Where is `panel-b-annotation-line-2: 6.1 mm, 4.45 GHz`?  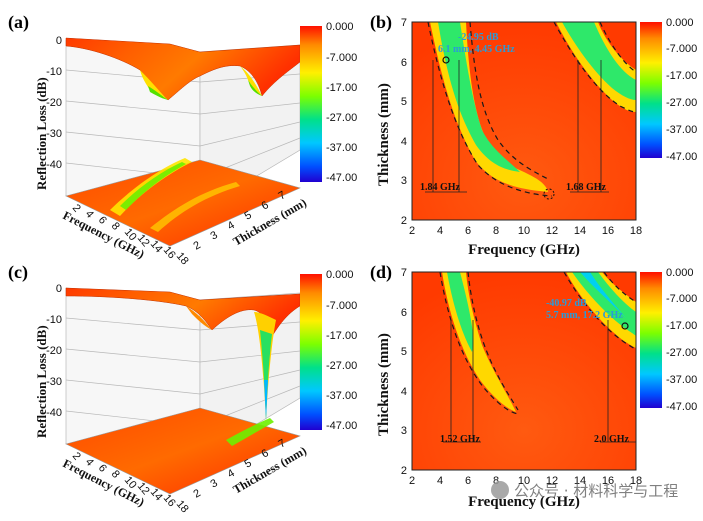
panel-b-annotation-line-2: 6.1 mm, 4.45 GHz is located at coordinates (476, 49).